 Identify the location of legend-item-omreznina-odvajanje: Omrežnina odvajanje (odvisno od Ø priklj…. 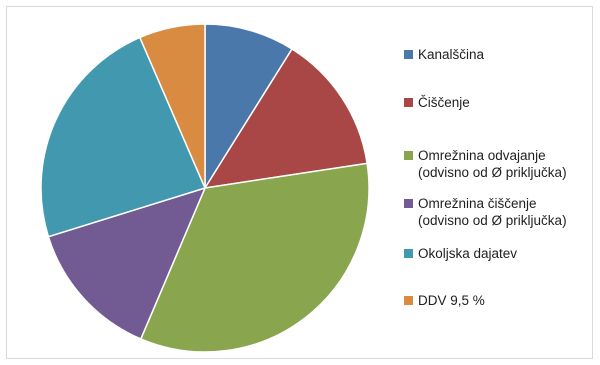
(485, 164).